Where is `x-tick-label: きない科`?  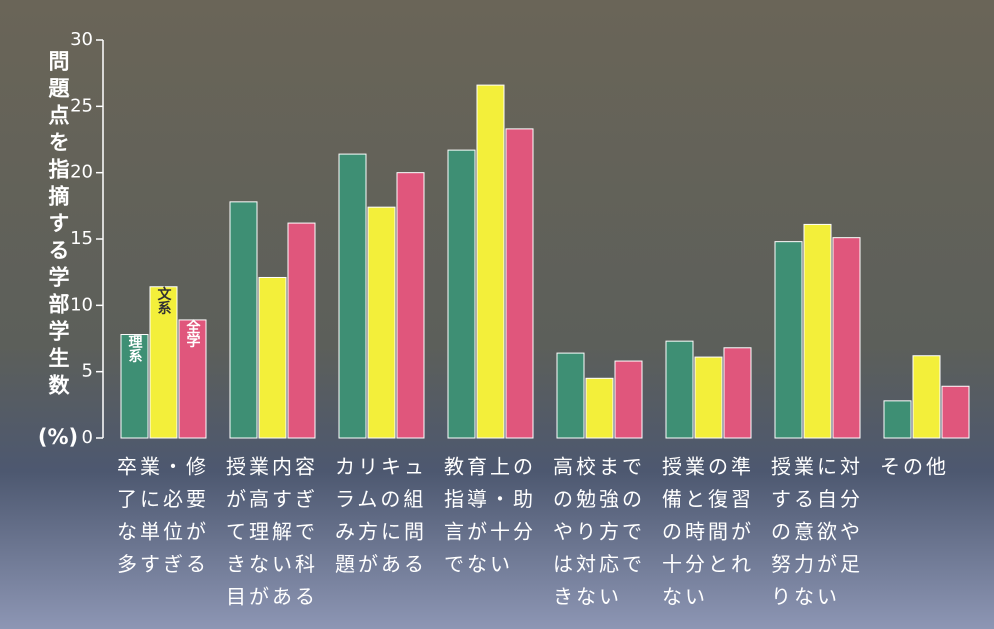
x-tick-label: きない科 is located at coordinates (272, 564).